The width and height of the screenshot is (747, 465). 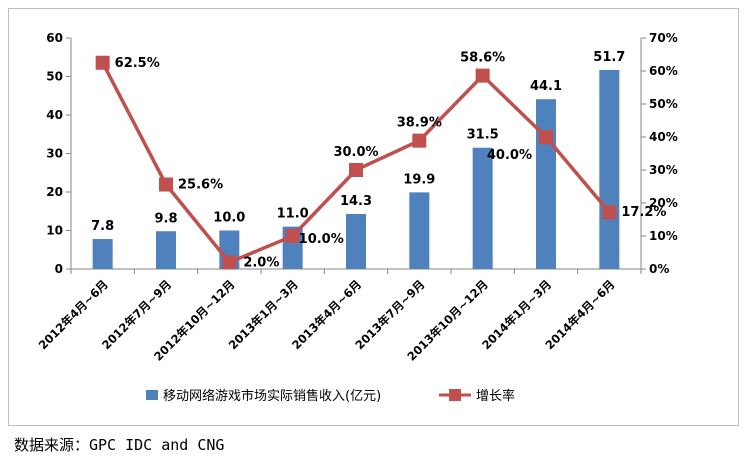 What do you see at coordinates (102, 226) in the screenshot?
I see `bar-value-label: 7.8` at bounding box center [102, 226].